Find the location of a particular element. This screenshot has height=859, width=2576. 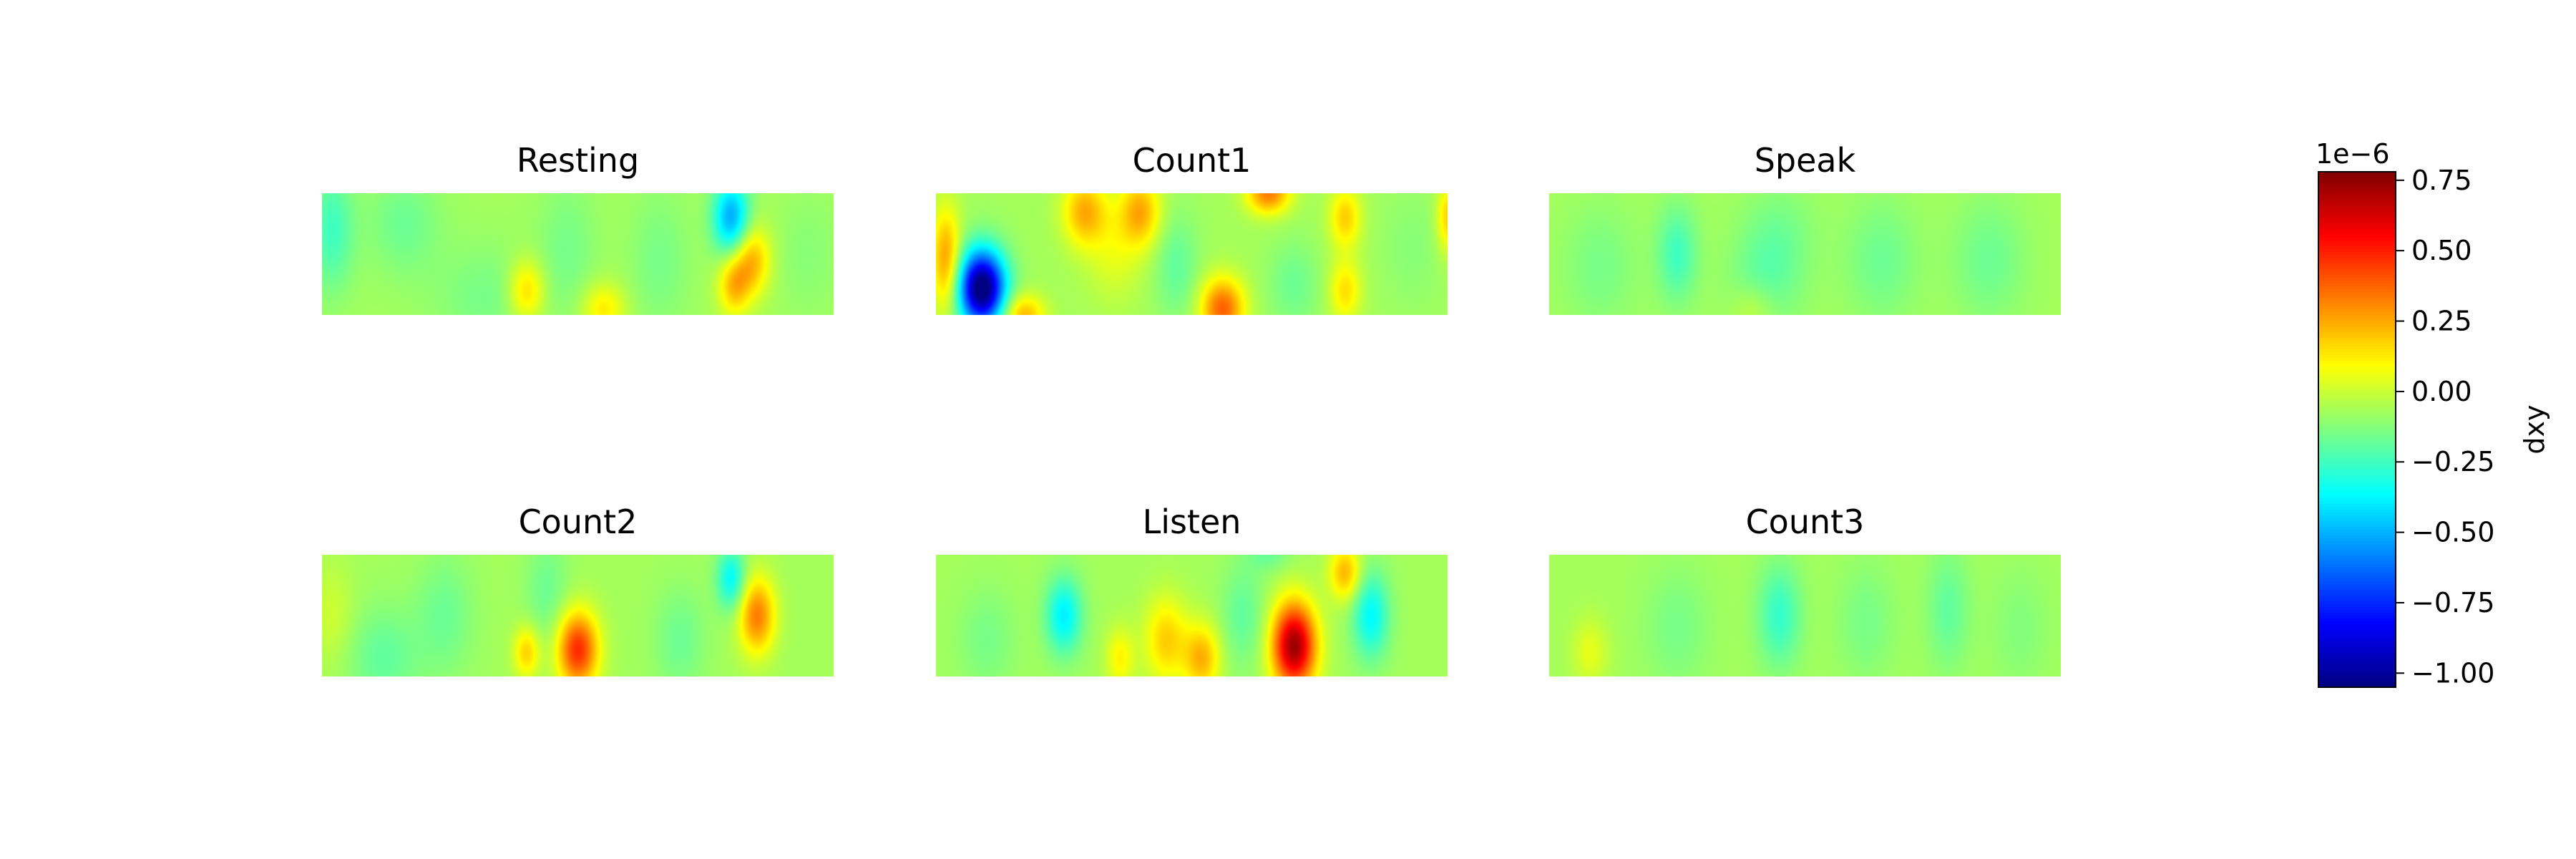

panel-title: Count2 is located at coordinates (578, 522).